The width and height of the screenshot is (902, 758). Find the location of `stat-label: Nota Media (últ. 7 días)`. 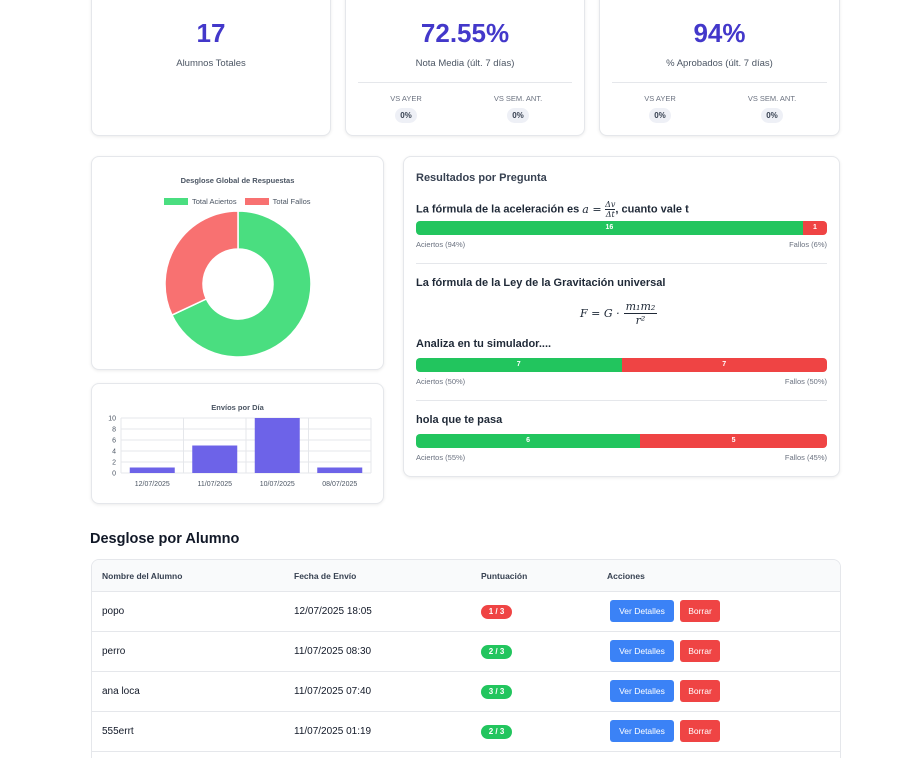

stat-label: Nota Media (últ. 7 días) is located at coordinates (465, 63).